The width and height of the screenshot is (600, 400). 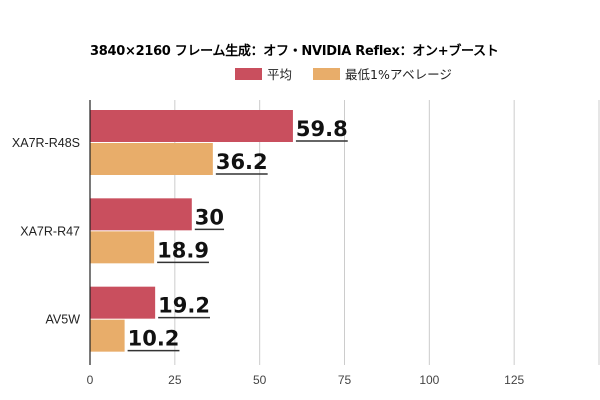 What do you see at coordinates (63, 320) in the screenshot?
I see `category-label: AV5W` at bounding box center [63, 320].